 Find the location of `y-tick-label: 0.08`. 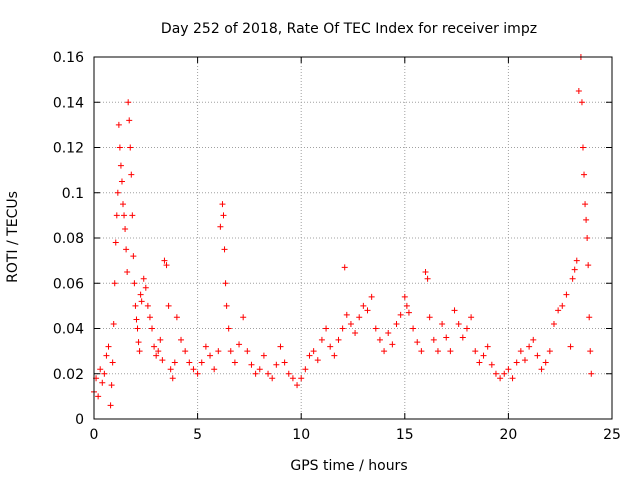

y-tick-label: 0.08 is located at coordinates (68, 239).